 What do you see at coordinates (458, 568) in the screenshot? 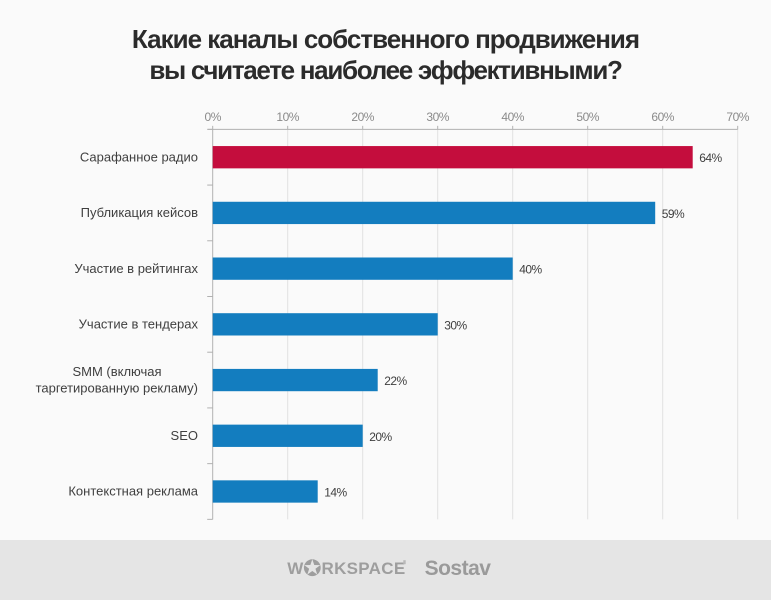
I see `svg-text: Sostav` at bounding box center [458, 568].